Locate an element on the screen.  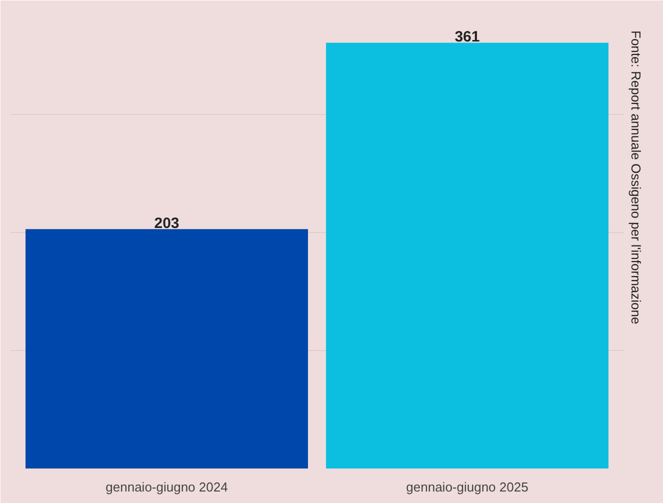
source-note: Fonte: Report annuale Ossigeno per l'informazione is located at coordinates (636, 177).